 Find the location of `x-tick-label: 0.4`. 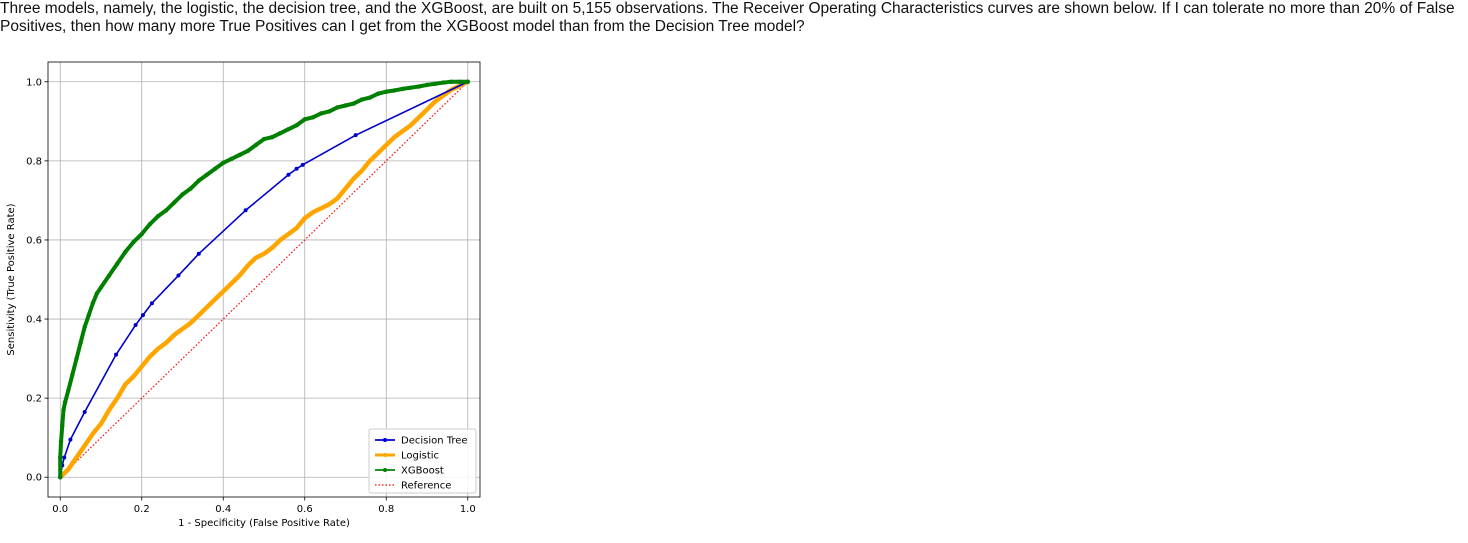

x-tick-label: 0.4 is located at coordinates (223, 509).